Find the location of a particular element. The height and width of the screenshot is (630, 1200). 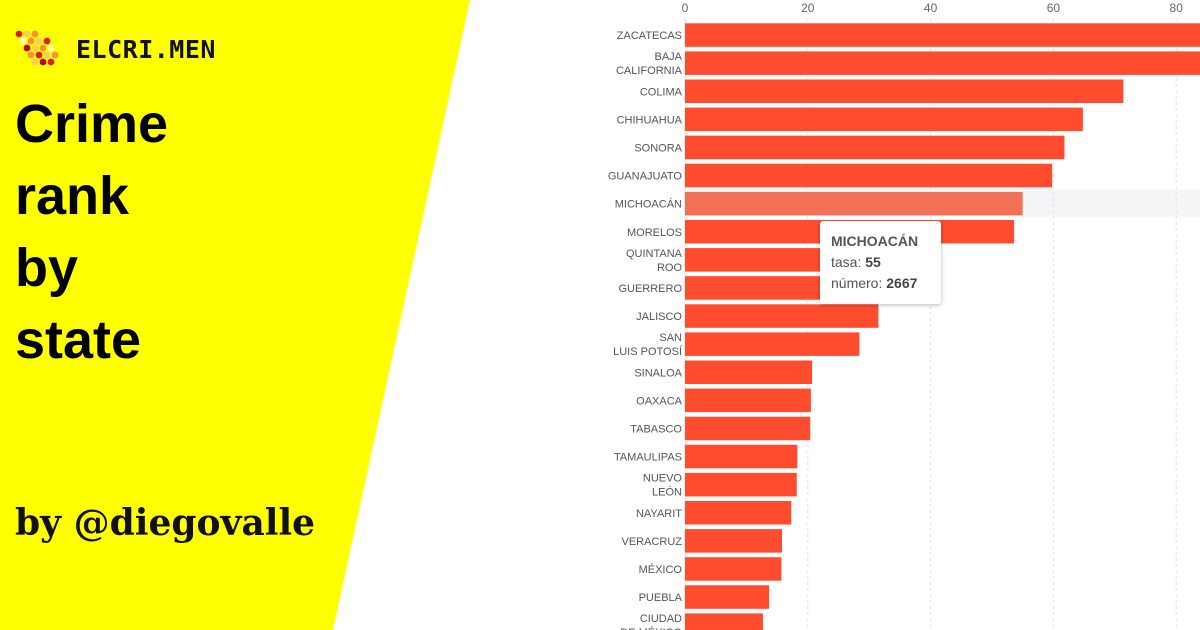

category-label: SAN is located at coordinates (670, 338).